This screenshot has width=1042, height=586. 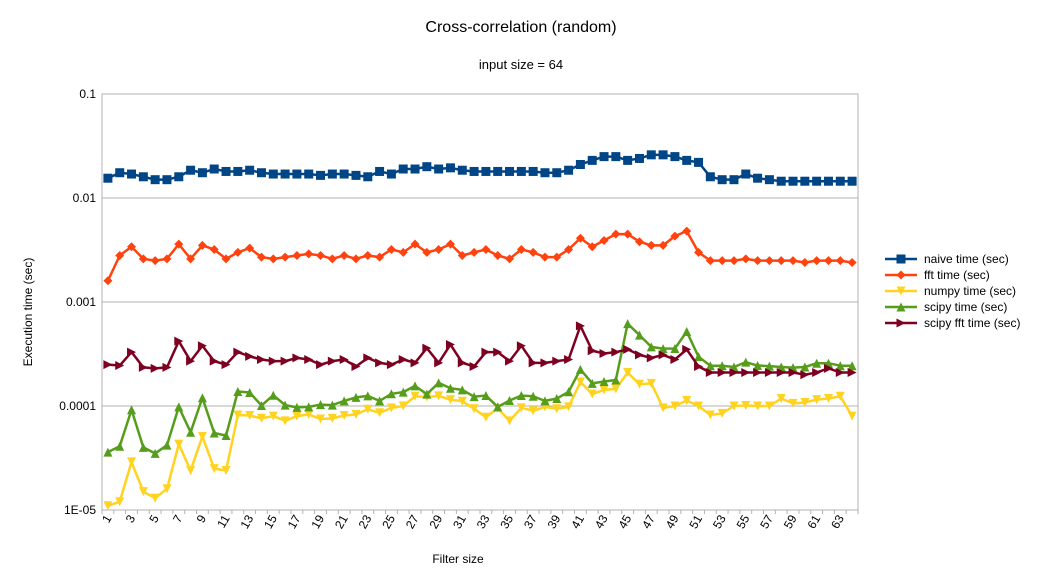 I want to click on legend-marker, so click(x=901, y=307).